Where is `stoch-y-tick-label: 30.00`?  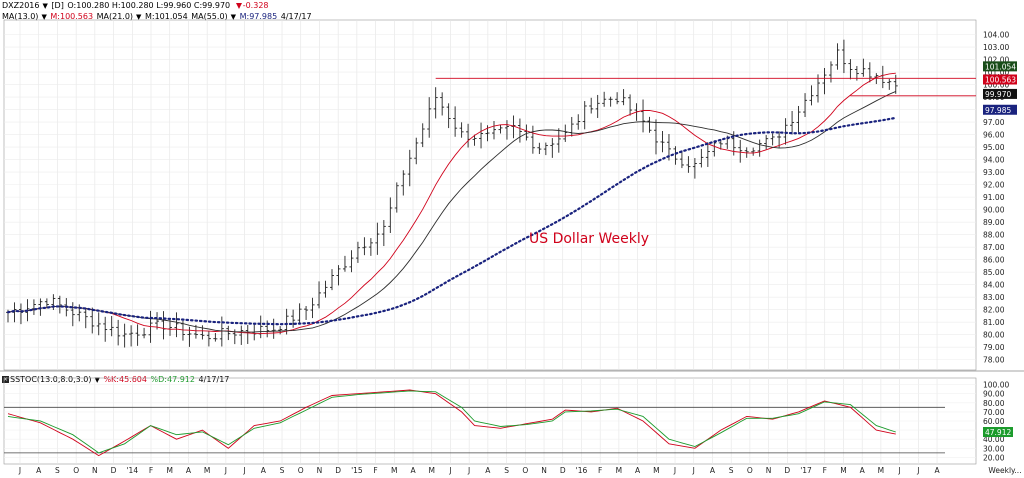
stoch-y-tick-label: 30.00 is located at coordinates (994, 448).